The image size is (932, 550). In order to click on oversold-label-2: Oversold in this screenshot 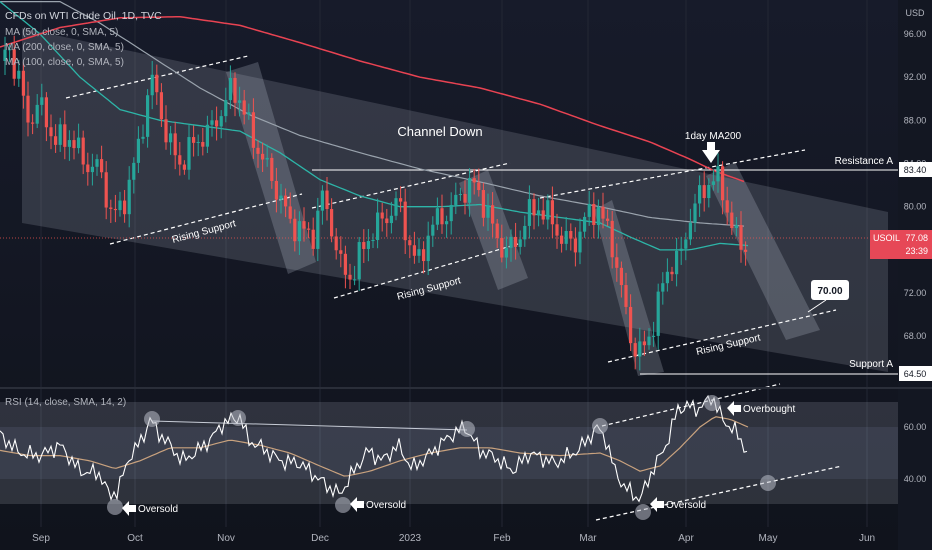, I will do `click(386, 505)`.